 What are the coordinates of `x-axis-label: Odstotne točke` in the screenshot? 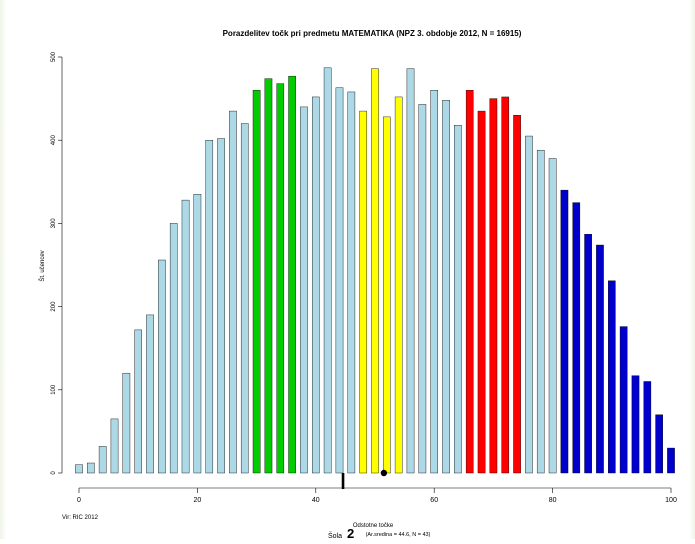 It's located at (373, 526).